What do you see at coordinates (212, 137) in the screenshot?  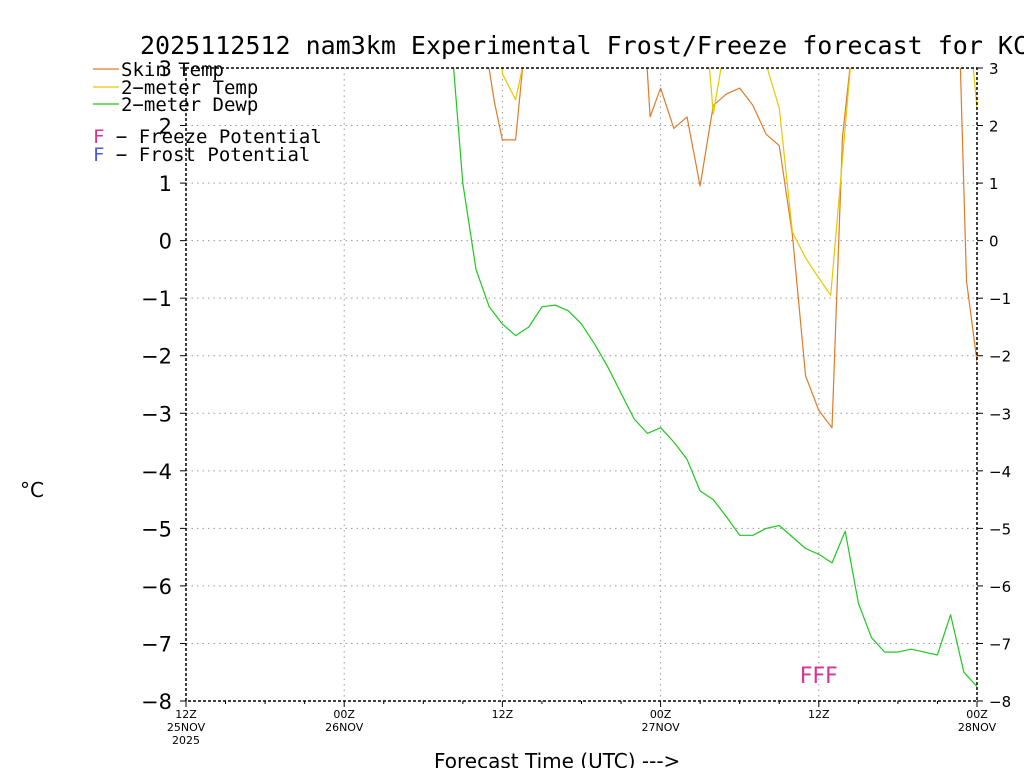 I see `potential-text: − Freeze Potential` at bounding box center [212, 137].